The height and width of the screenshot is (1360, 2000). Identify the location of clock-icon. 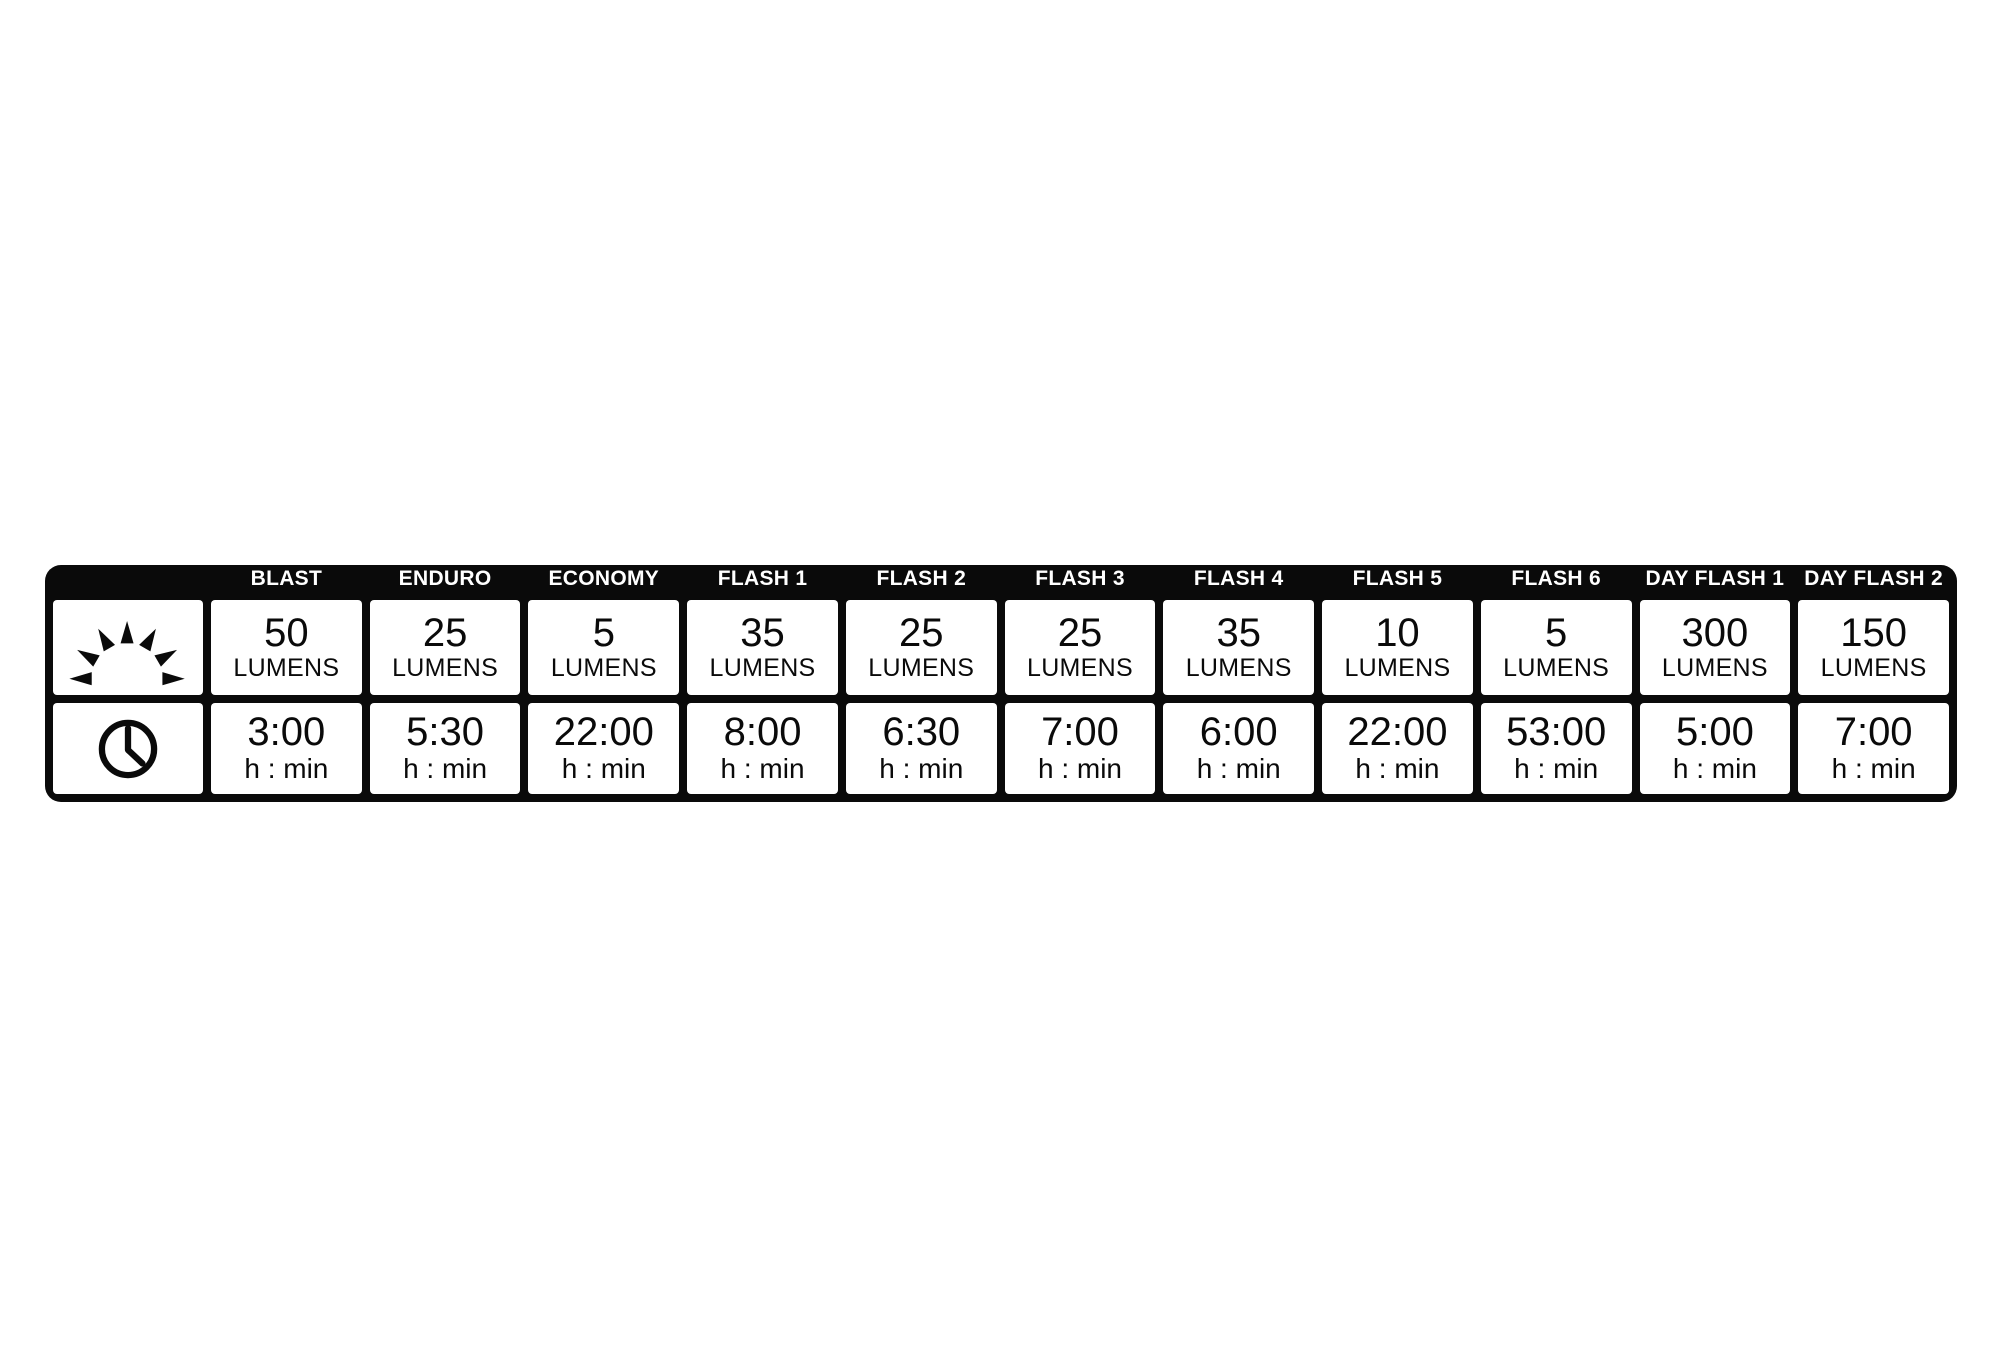
(128, 749).